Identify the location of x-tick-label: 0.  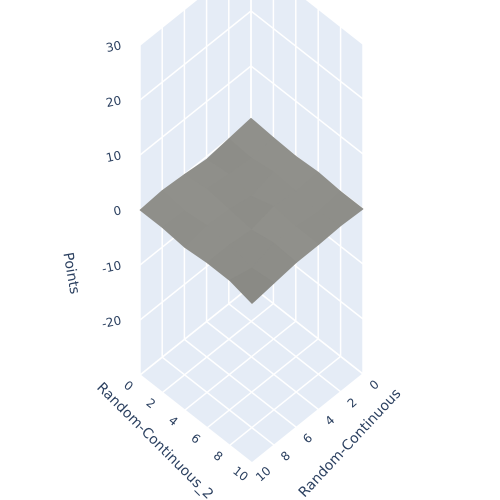
(374, 385).